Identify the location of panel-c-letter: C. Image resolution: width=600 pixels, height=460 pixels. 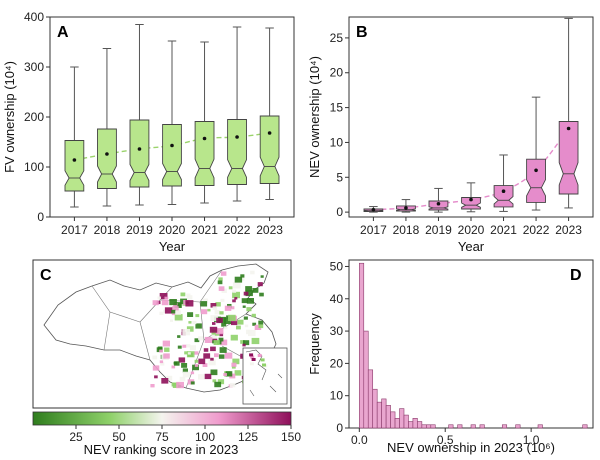
(46, 275).